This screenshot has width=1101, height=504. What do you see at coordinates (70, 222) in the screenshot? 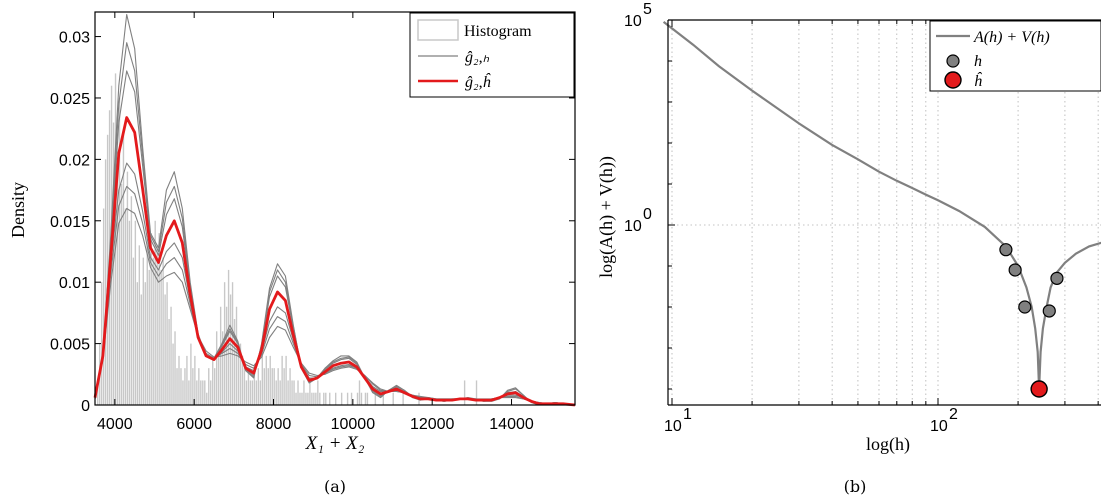
I see `y-tick-label: 0.015` at bounding box center [70, 222].